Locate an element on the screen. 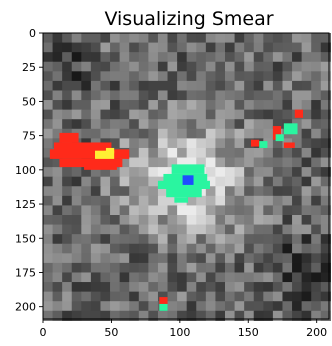 The image size is (332, 346). x-axis: 0 50 100 150 200 is located at coordinates (183, 329).